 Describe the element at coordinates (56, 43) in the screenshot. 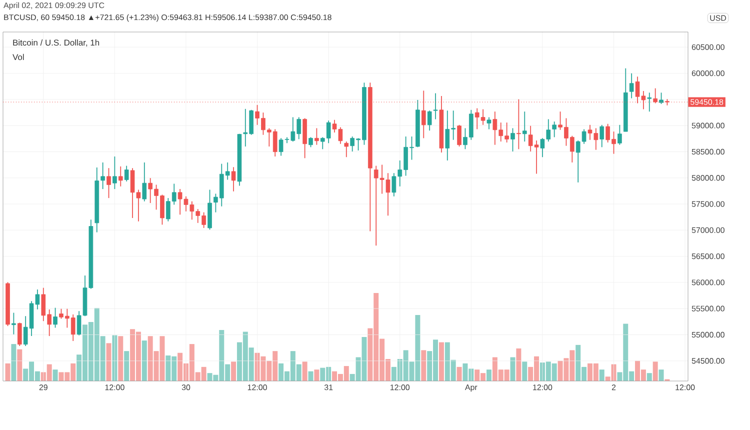

I see `text: Bitcoin / U.S. Dollar, 1h` at that location.